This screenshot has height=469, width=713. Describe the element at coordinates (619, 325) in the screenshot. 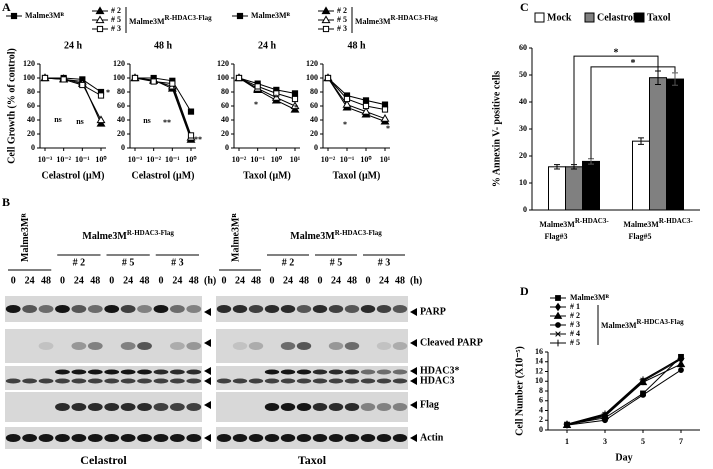

I see `label-main: Malme3M` at that location.